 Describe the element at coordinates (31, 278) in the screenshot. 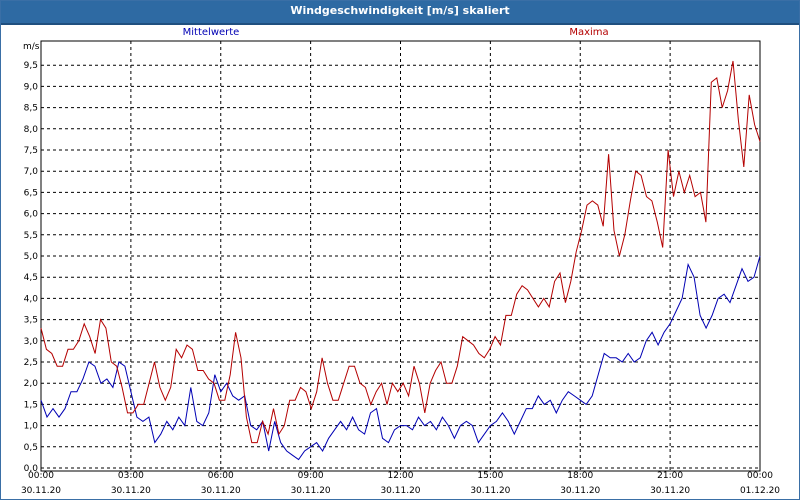

I see `y-tick-label: 4,5` at that location.